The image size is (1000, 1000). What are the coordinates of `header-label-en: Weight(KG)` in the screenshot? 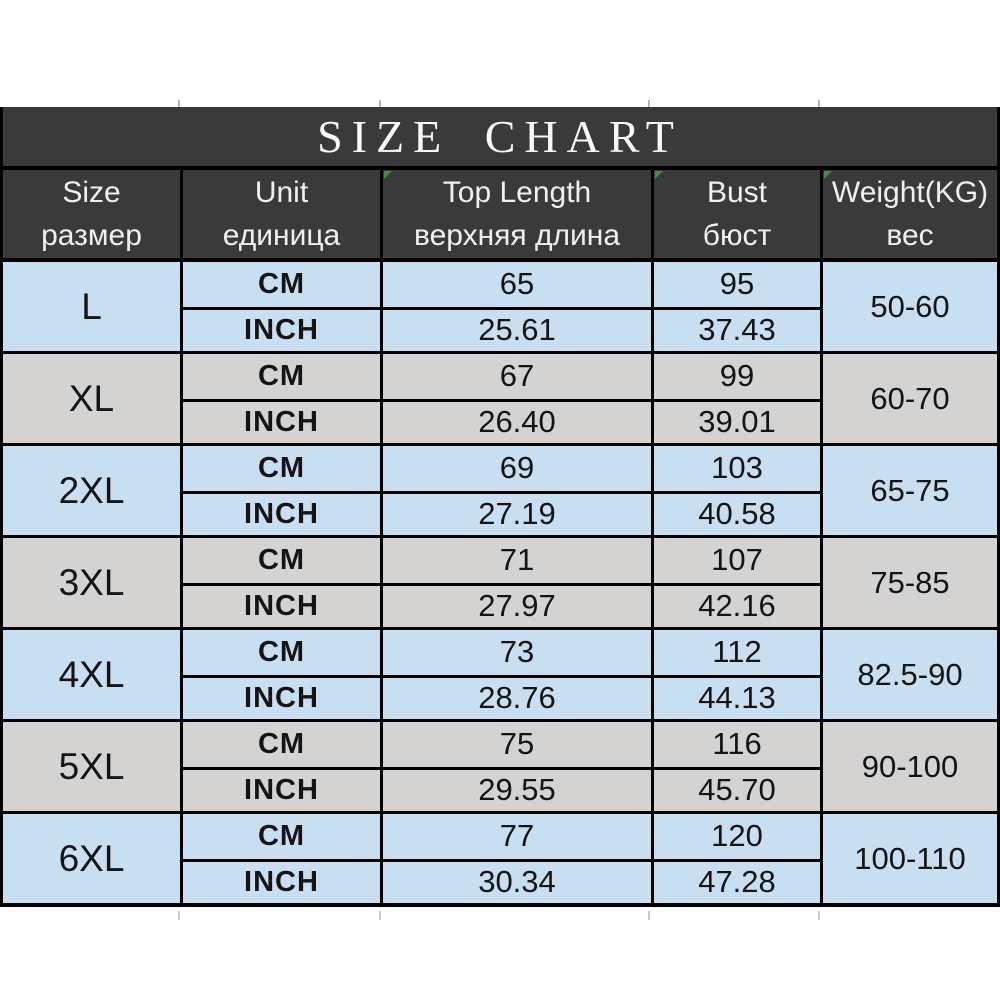 It's located at (910, 192).